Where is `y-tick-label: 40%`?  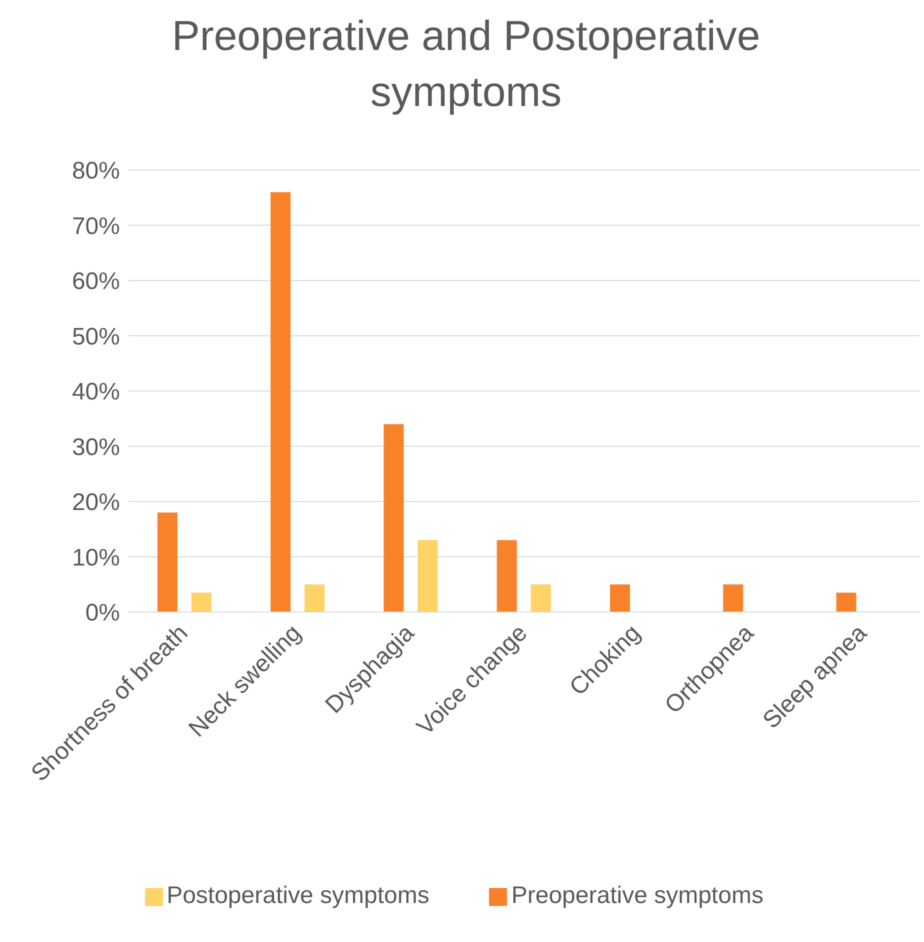 y-tick-label: 40% is located at coordinates (96, 392).